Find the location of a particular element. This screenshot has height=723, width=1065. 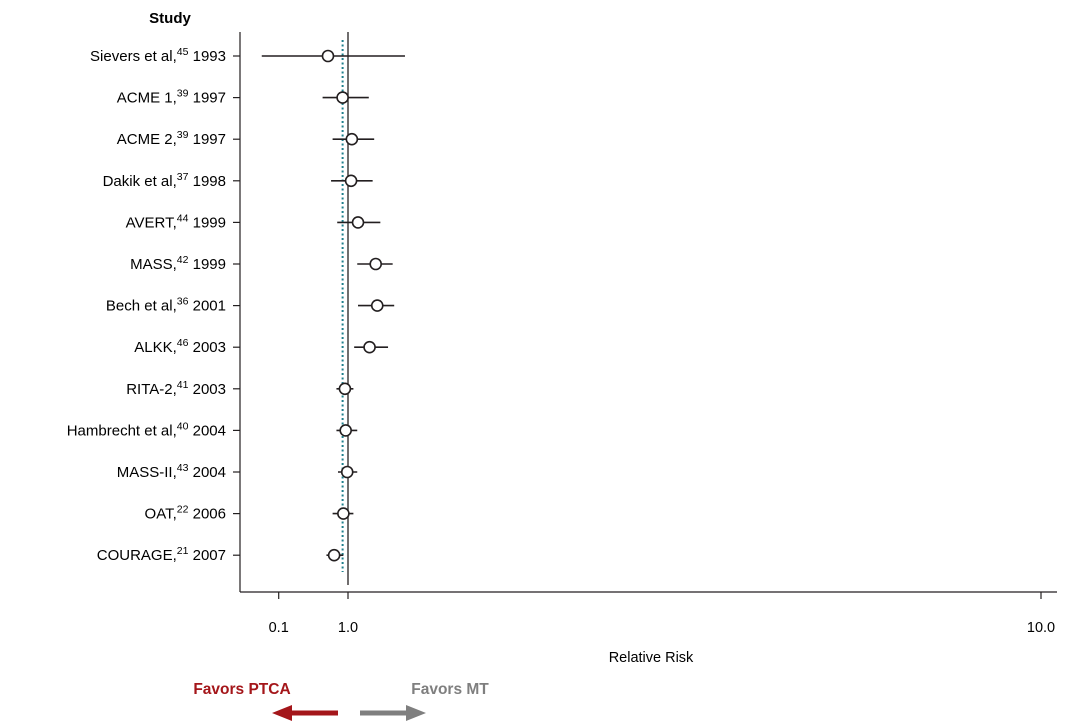

x-tick-label: 10.0 is located at coordinates (1041, 628).